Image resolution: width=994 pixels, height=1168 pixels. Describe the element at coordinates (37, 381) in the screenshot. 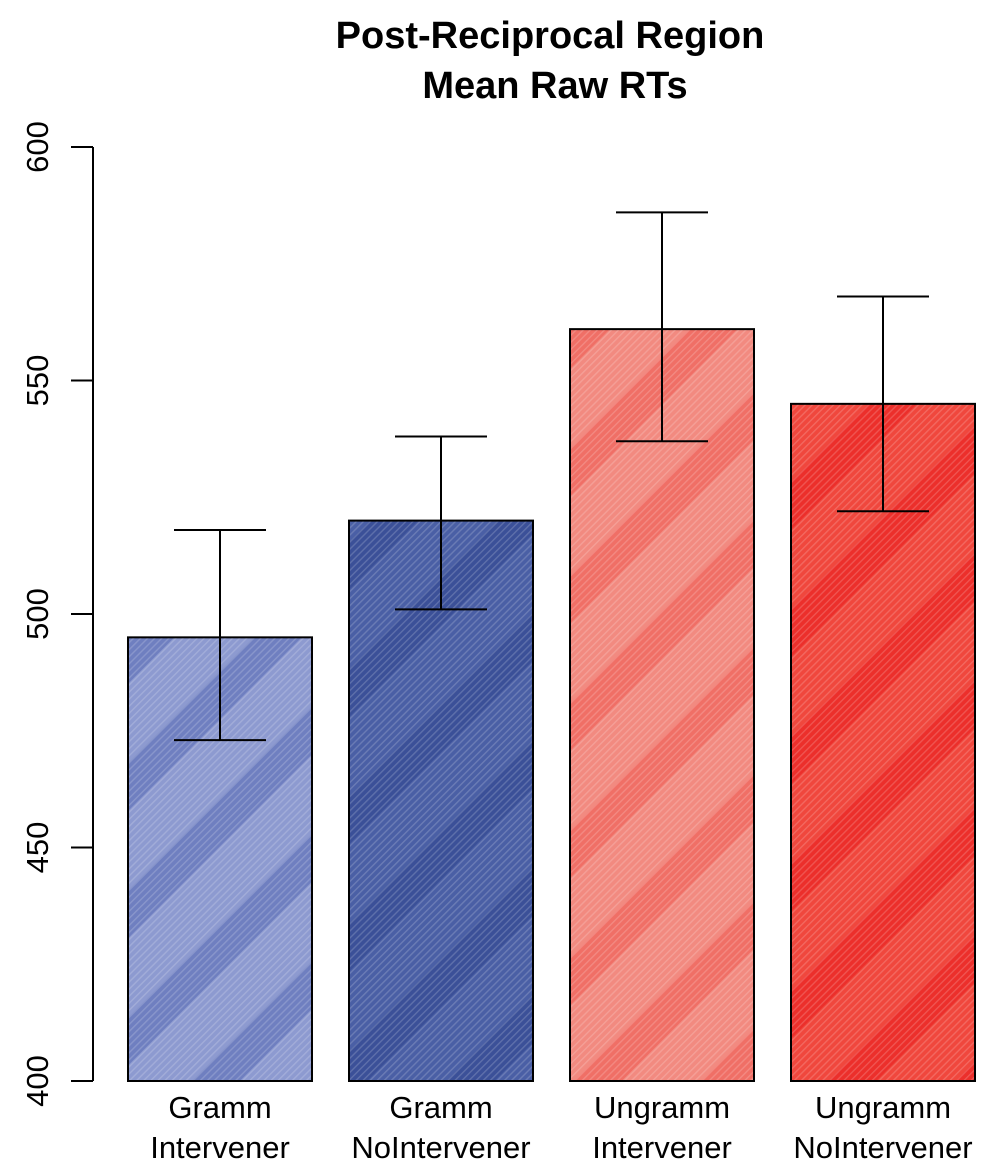

I see `y-tick-label: 550` at that location.